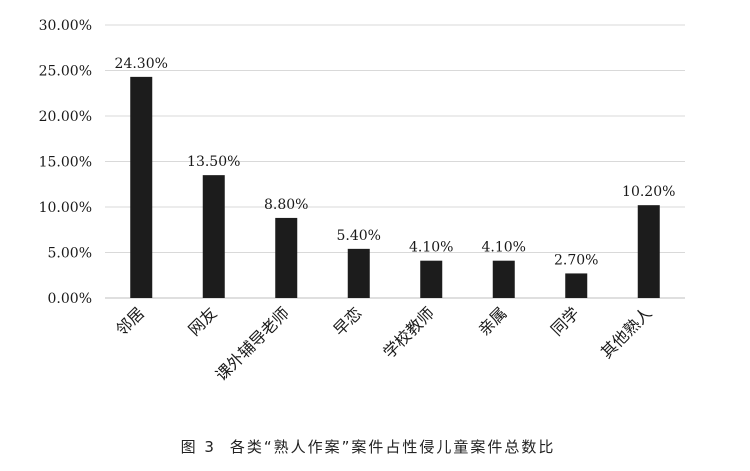 The width and height of the screenshot is (750, 471). What do you see at coordinates (65, 208) in the screenshot?
I see `y-tick-label: 10.00%` at bounding box center [65, 208].